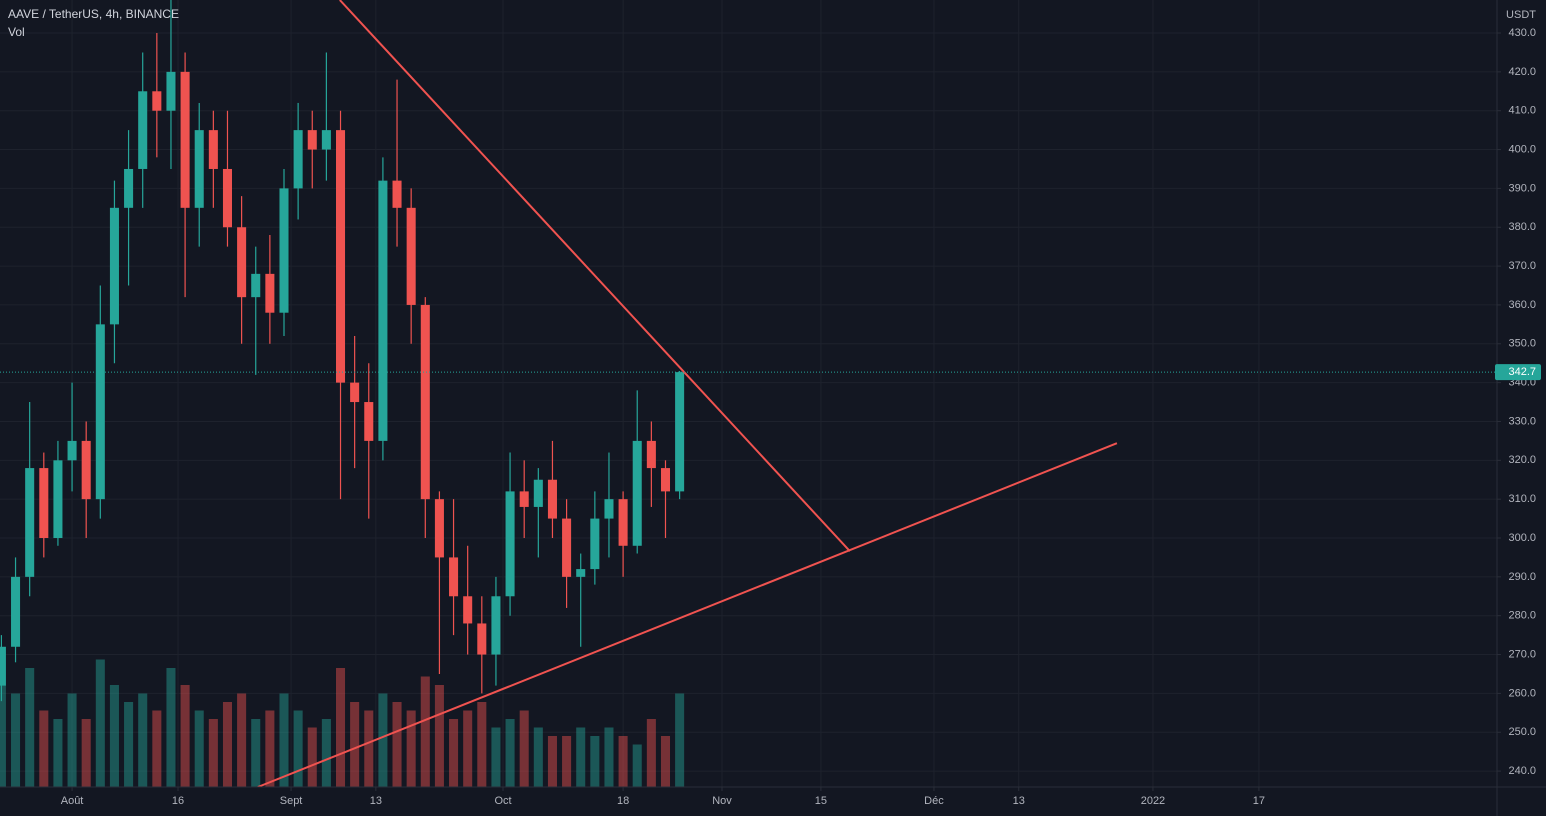 The width and height of the screenshot is (1546, 816). What do you see at coordinates (16, 32) in the screenshot?
I see `volume-label: Vol` at bounding box center [16, 32].